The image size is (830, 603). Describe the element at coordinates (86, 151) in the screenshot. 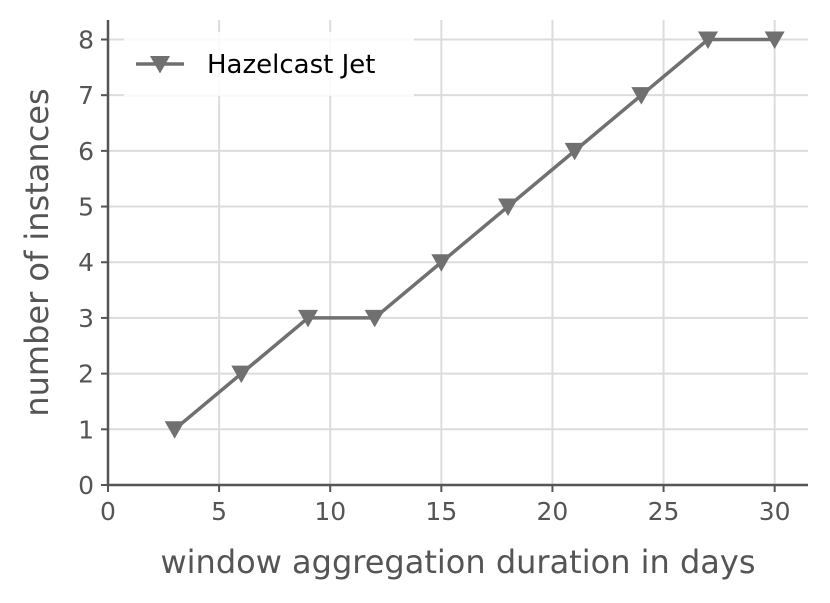

I see `y-tick-label: 6` at that location.